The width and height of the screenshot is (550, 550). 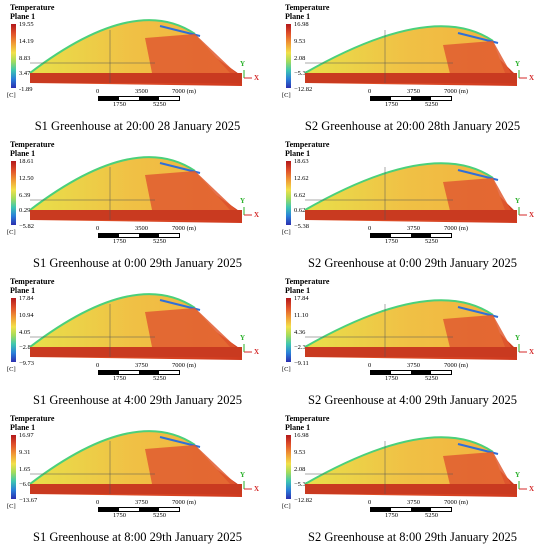 I want to click on panel-caption: S2 Greenhouse at 4:00 29th January 2025, so click(x=412, y=400).